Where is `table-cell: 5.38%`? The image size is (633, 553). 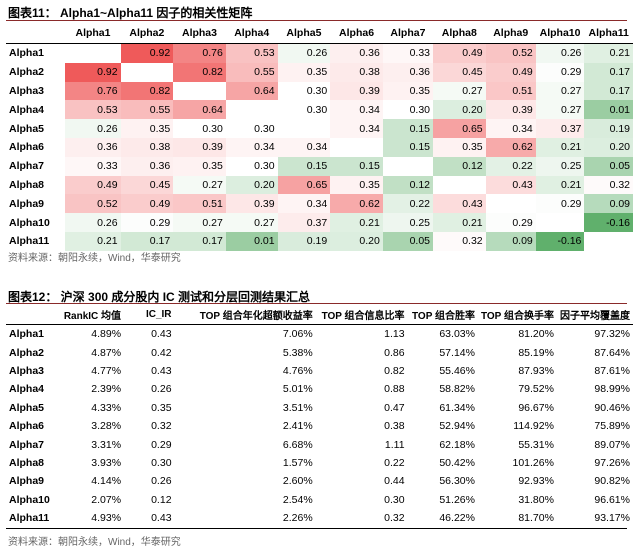
table-cell: 5.38% is located at coordinates (297, 352).